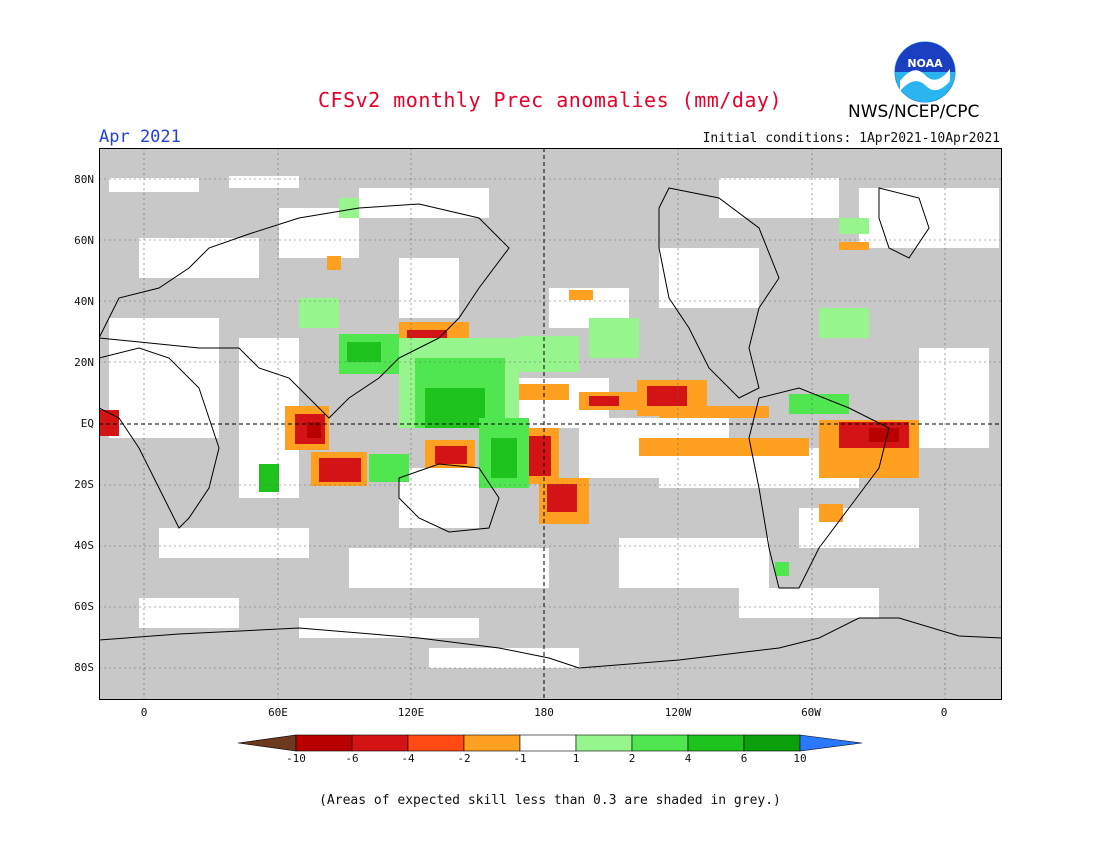 The width and height of the screenshot is (1100, 850). I want to click on noaa-logo: NOAA, so click(925, 72).